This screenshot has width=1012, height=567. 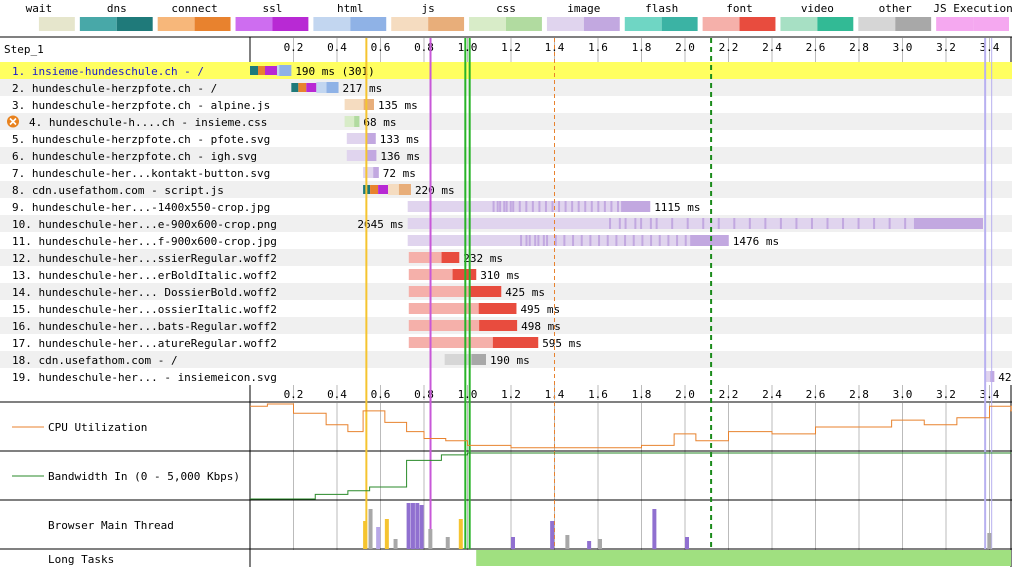 I want to click on tick-label-top: 2.8, so click(x=859, y=47).